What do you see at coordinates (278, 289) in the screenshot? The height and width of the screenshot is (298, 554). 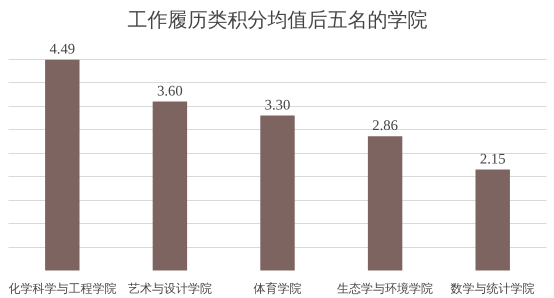 I see `x-tick-label: 体育学院` at bounding box center [278, 289].